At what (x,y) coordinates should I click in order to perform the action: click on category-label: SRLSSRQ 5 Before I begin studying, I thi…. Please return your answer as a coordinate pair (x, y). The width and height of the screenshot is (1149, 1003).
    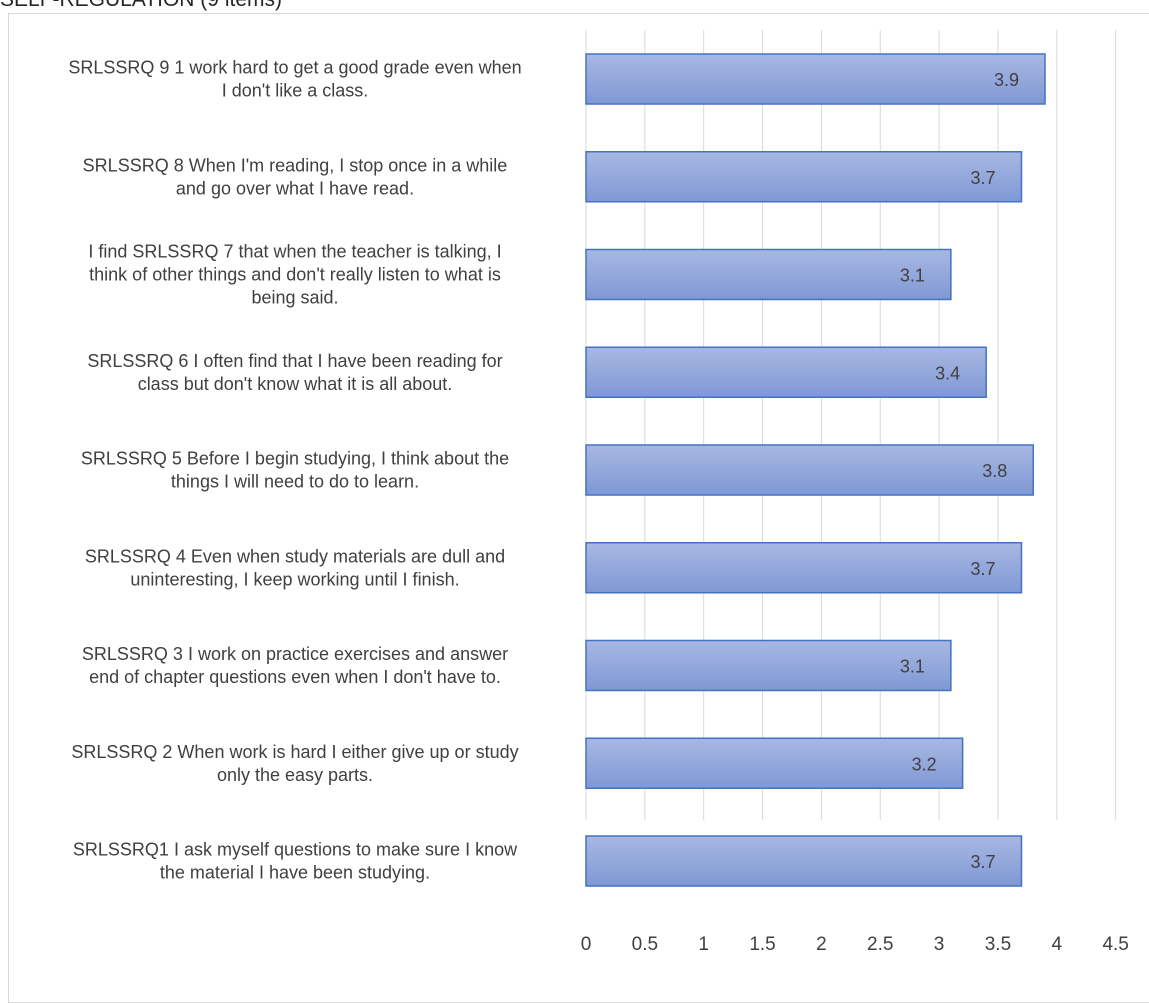
    Looking at the image, I should click on (295, 470).